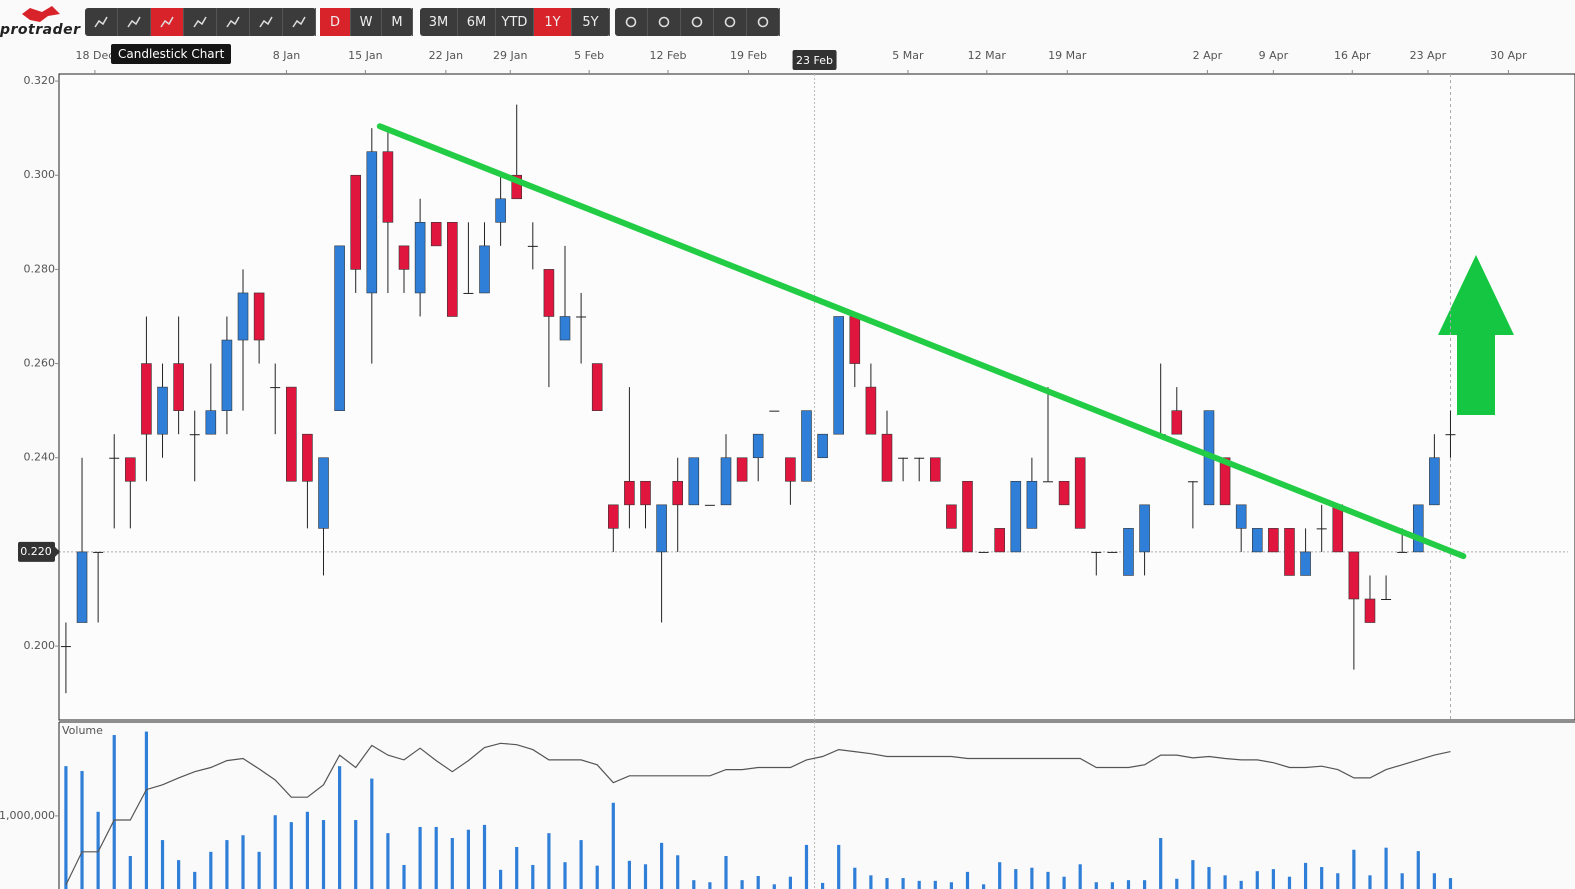  What do you see at coordinates (1208, 55) in the screenshot?
I see `x-tick-label: 2 Apr` at bounding box center [1208, 55].